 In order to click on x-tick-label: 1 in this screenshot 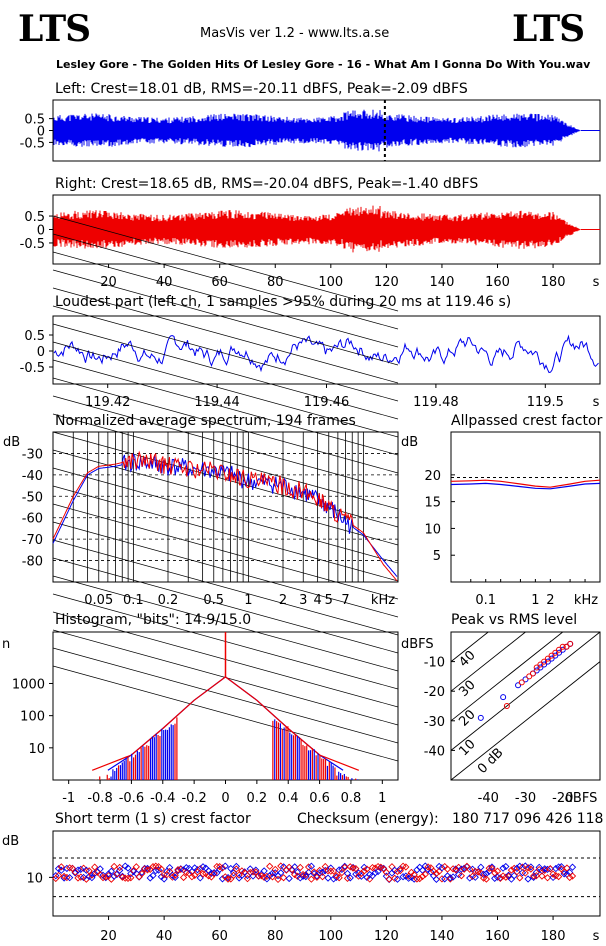, I will do `click(248, 600)`.